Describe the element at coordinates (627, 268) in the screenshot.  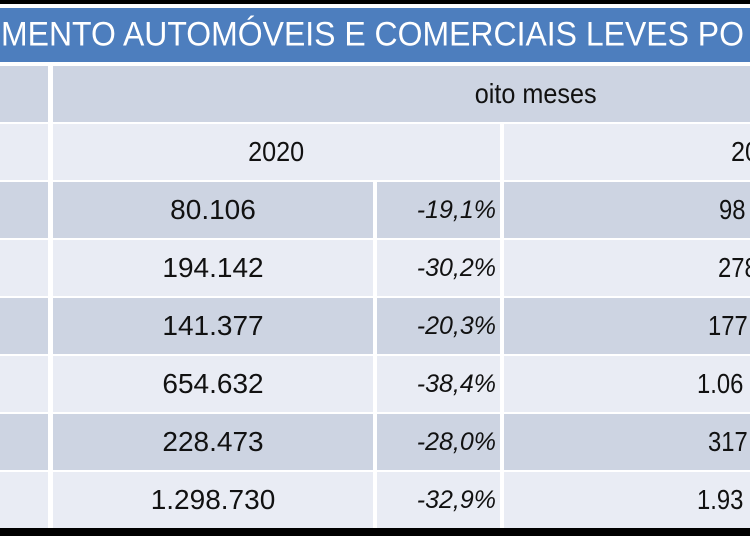
I see `value-right-cell: 278` at that location.